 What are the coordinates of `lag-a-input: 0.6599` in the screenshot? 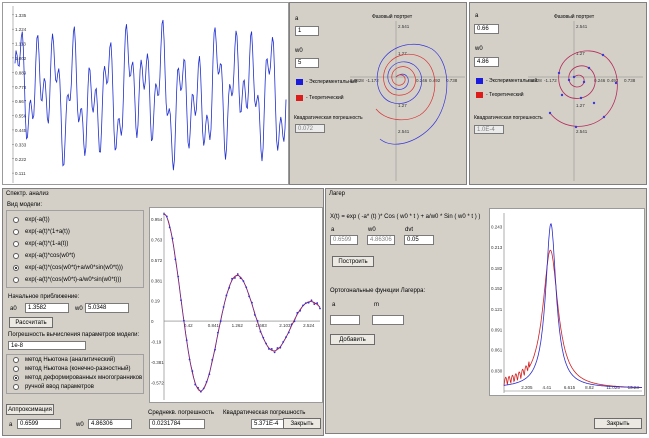 It's located at (344, 240).